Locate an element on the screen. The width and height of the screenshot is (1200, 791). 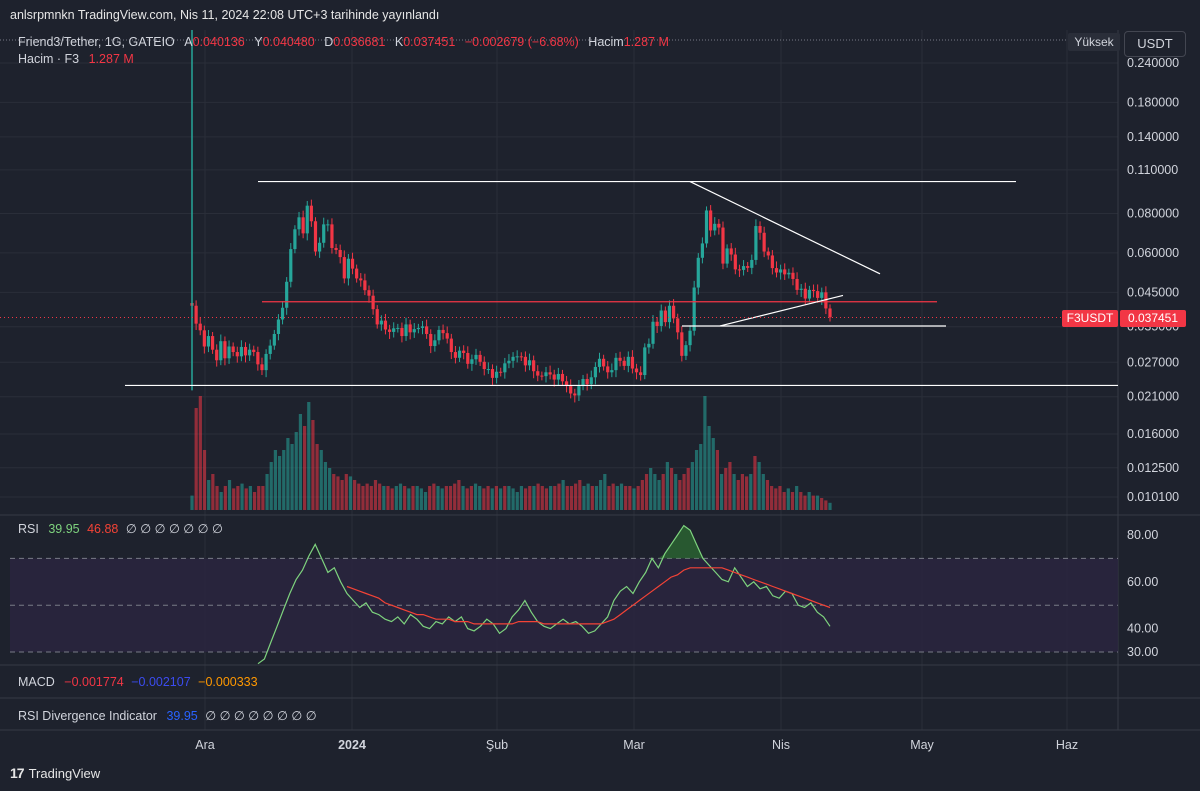
rsi-line is located at coordinates (544, 594).